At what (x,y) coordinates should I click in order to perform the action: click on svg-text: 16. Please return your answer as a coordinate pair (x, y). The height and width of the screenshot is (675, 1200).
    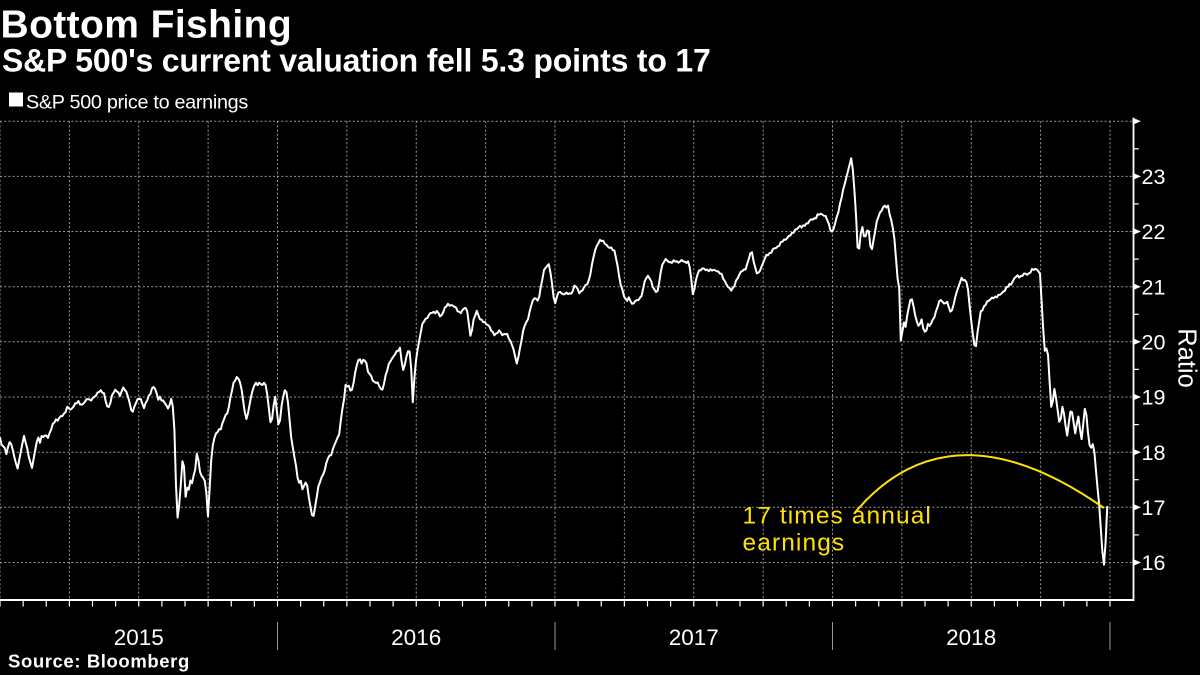
    Looking at the image, I should click on (1154, 563).